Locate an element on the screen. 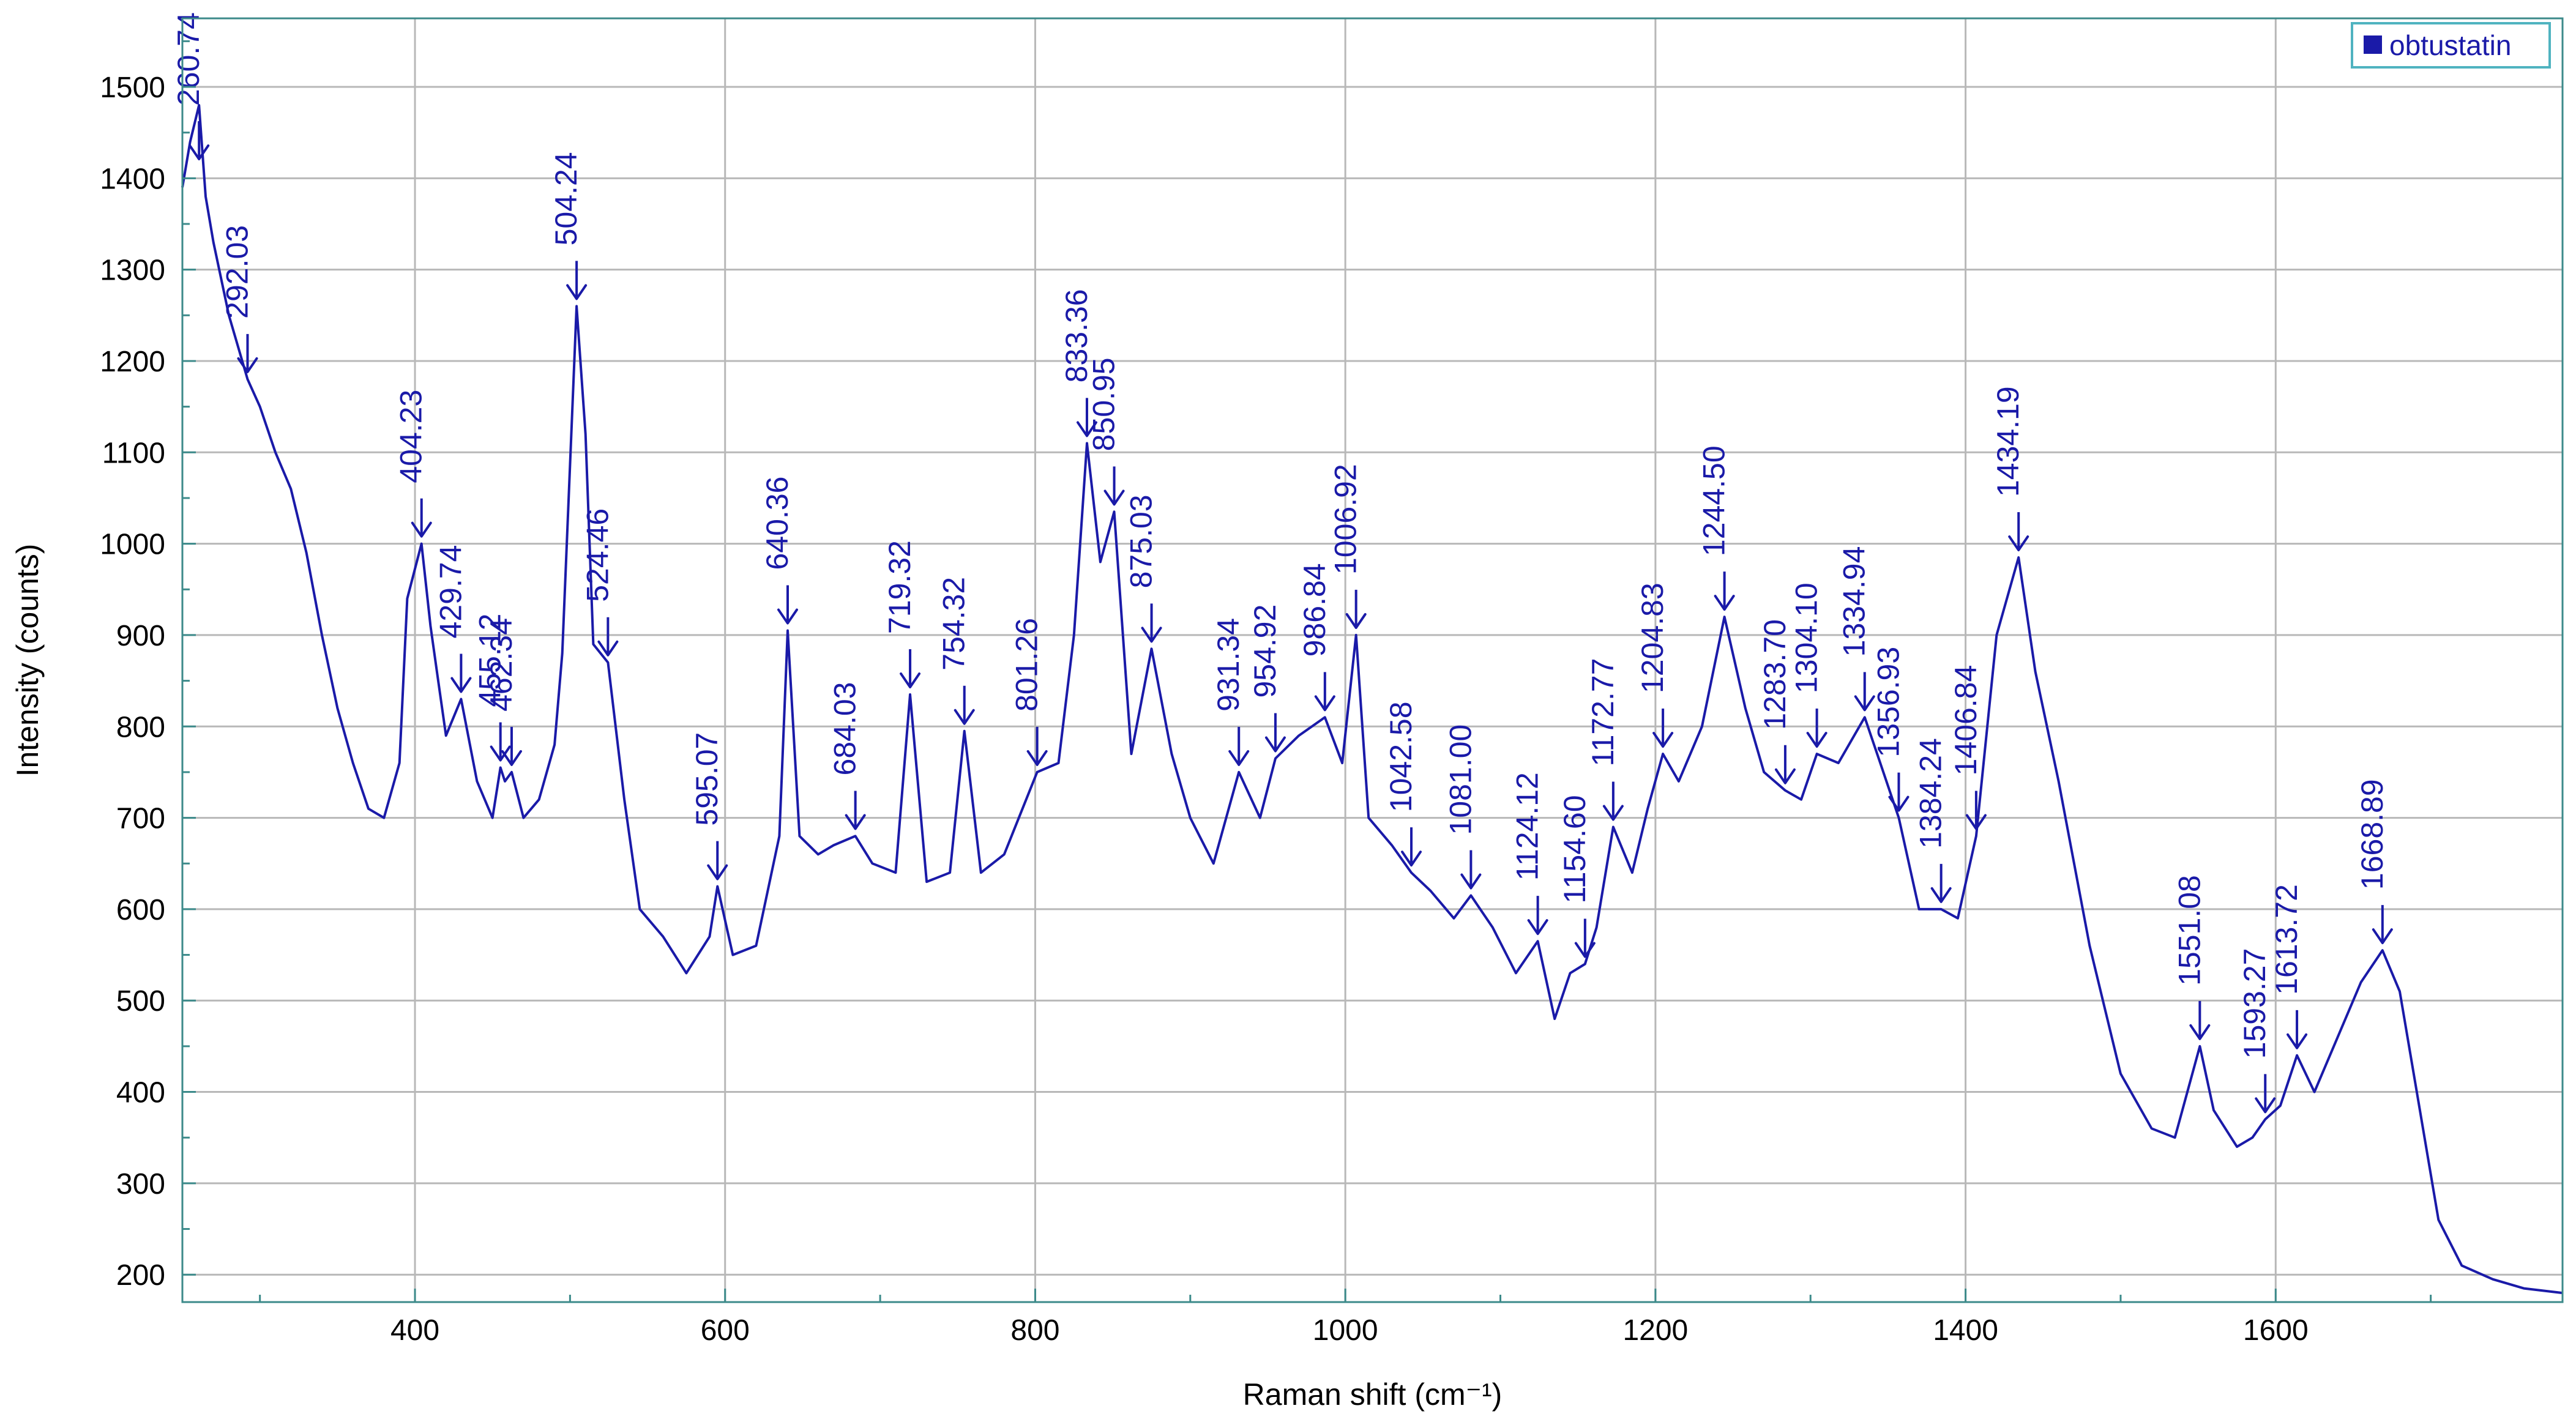  peak-label: 595.07 is located at coordinates (707, 779).